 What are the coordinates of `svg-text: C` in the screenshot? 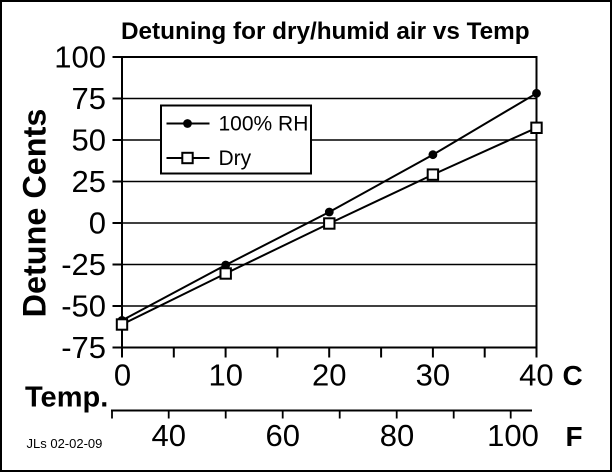 It's located at (573, 375).